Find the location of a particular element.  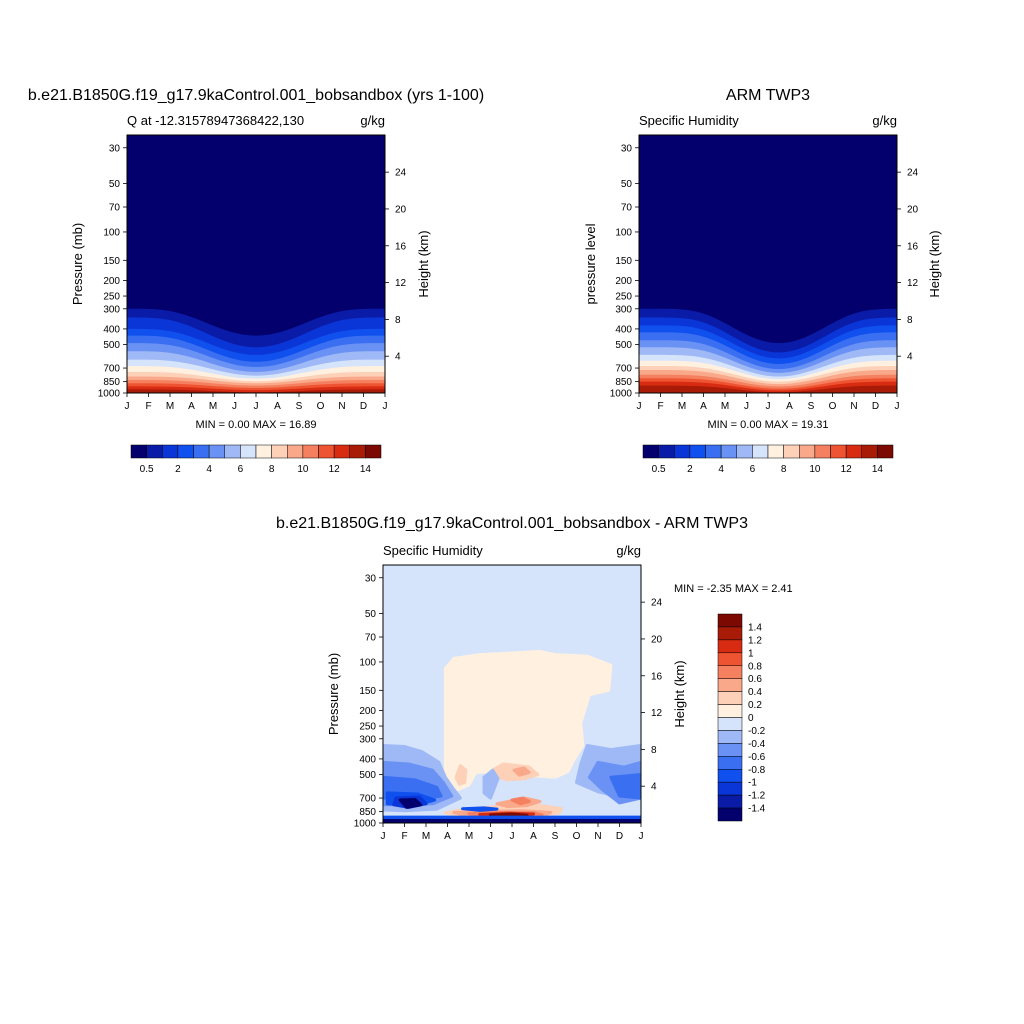

y-tick-label: 700 is located at coordinates (111, 369).